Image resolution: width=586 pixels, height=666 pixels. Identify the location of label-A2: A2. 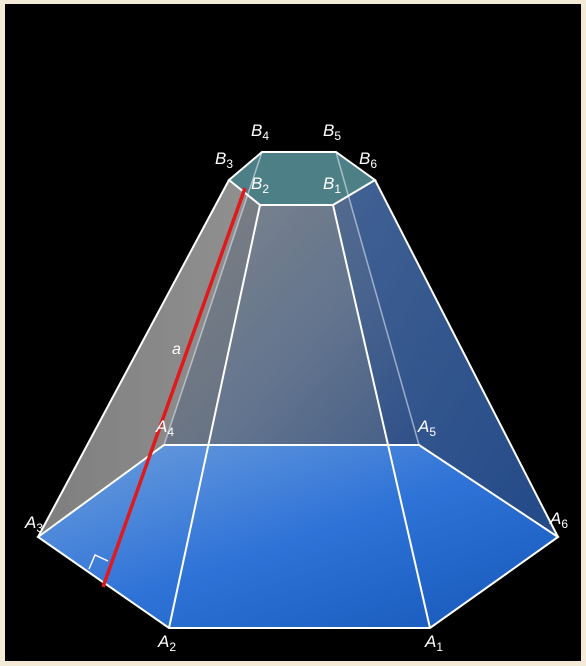
(166, 643).